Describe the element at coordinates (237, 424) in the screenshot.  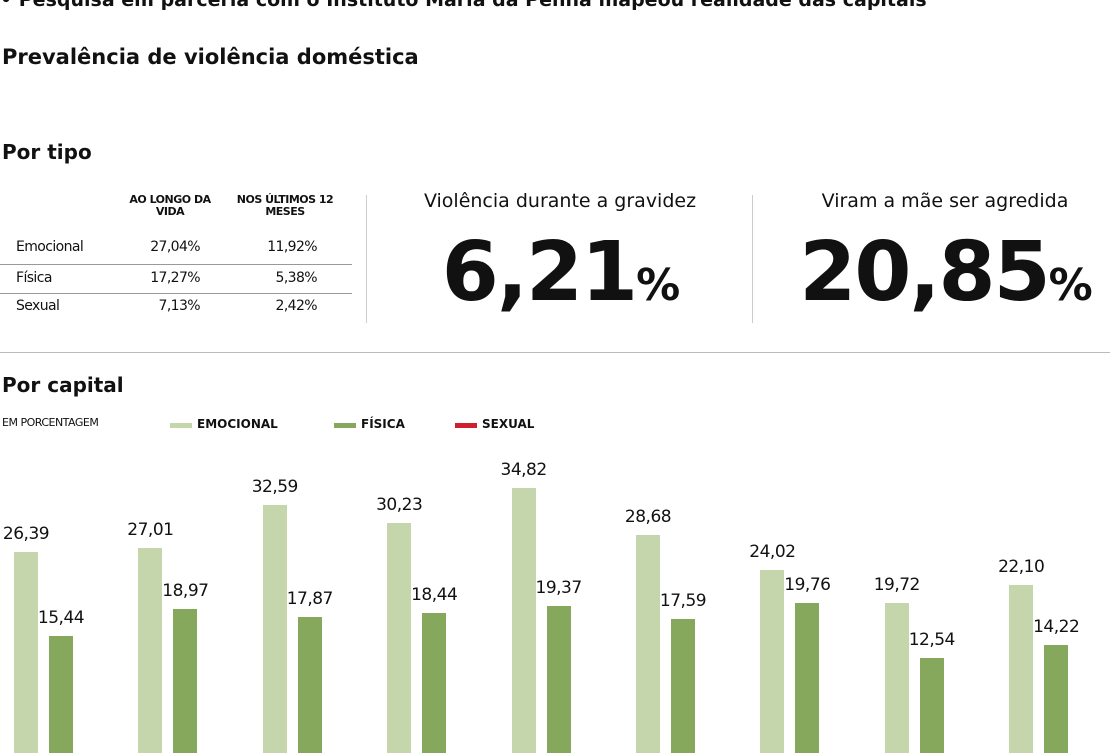
I see `legend-emocional: EMOCIONAL` at that location.